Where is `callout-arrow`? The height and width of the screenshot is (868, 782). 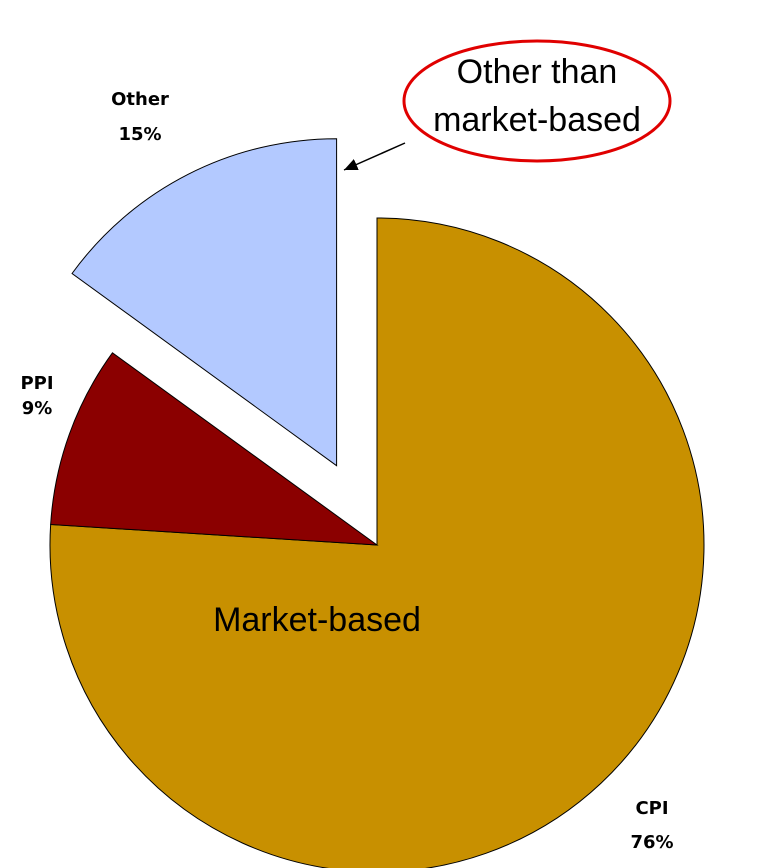
callout-arrow is located at coordinates (374, 156).